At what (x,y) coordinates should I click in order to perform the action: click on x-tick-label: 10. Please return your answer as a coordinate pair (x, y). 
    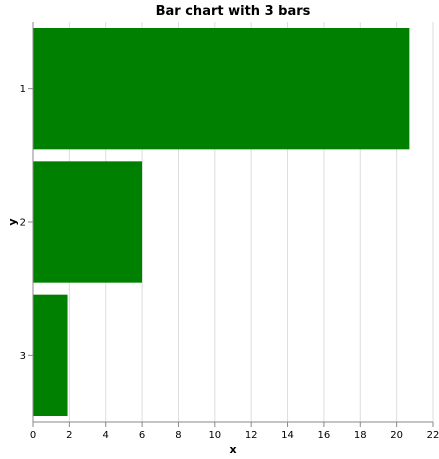
    Looking at the image, I should click on (214, 435).